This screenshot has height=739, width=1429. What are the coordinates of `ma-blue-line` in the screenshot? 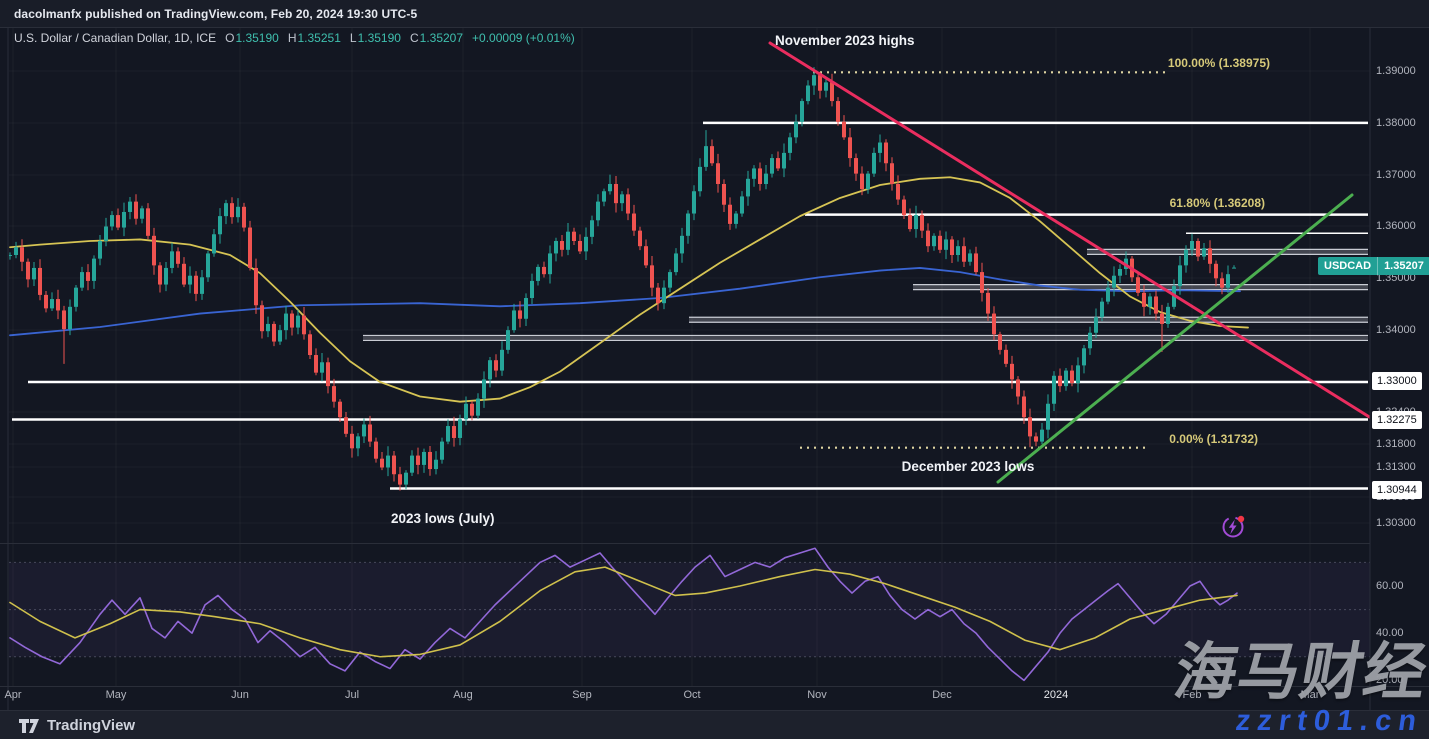 It's located at (625, 302).